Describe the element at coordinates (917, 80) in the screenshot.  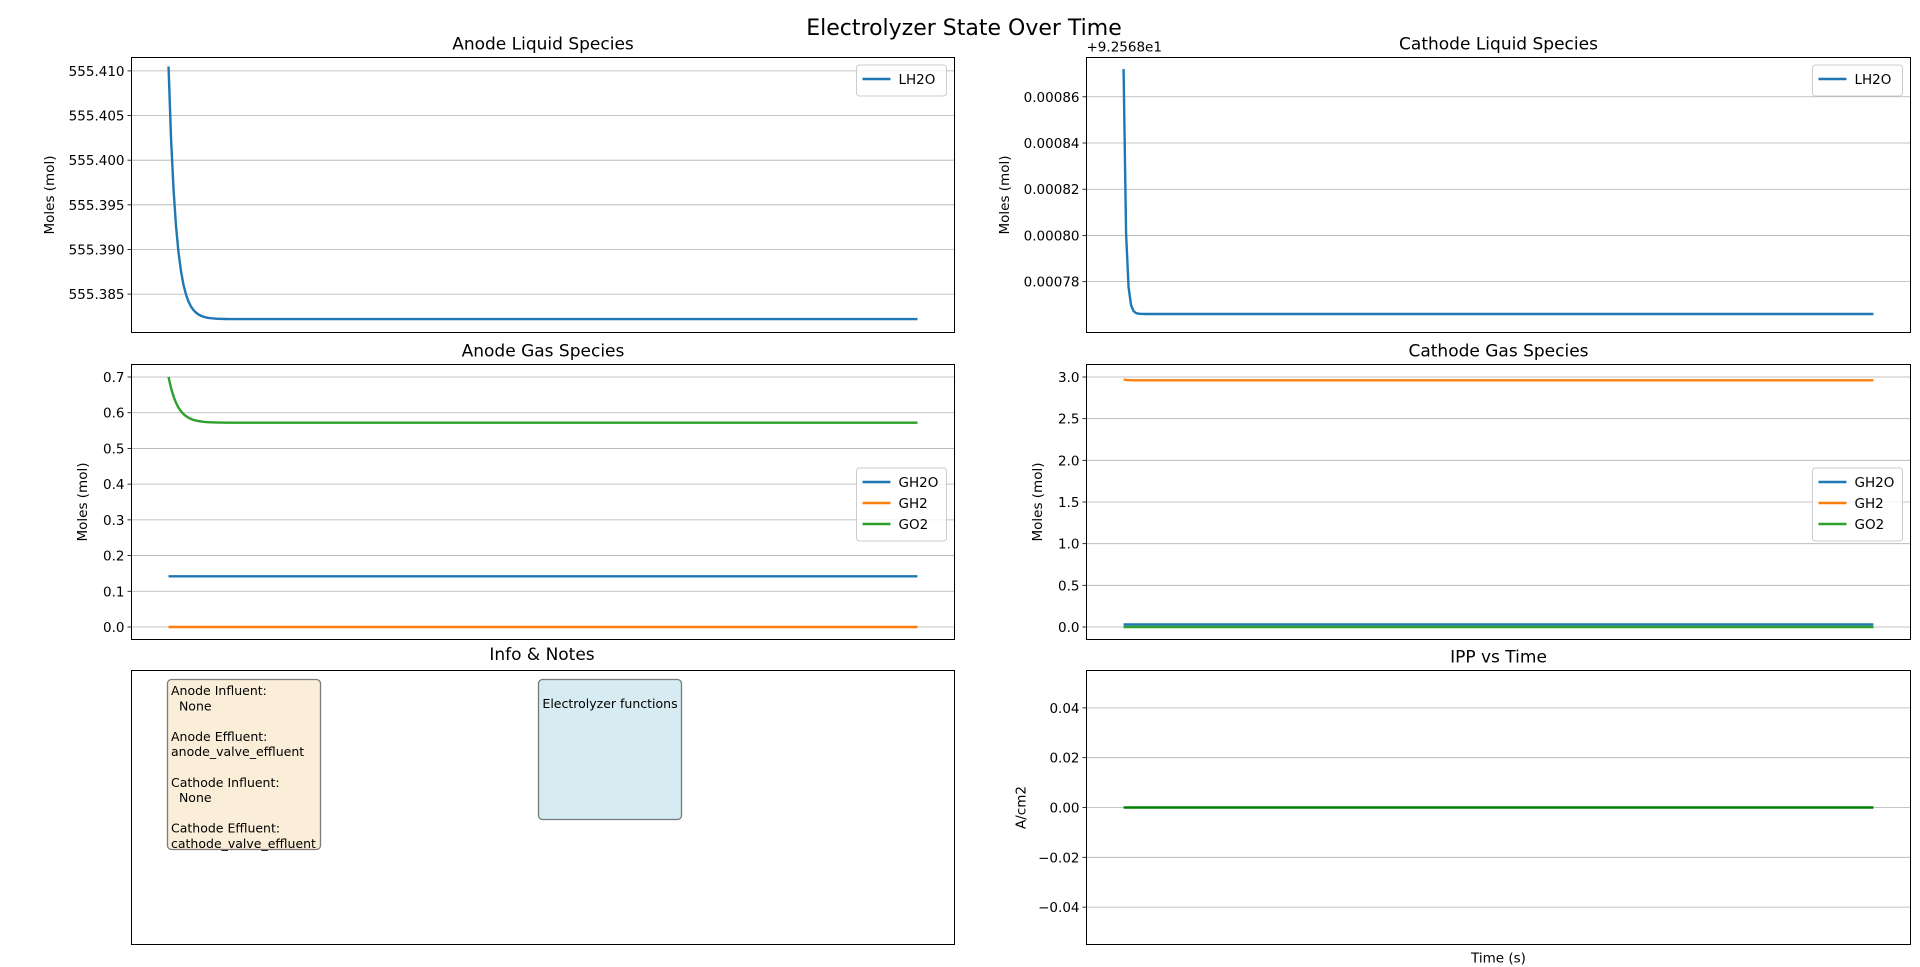
I see `anode_liquid-legend-label: LH2O` at that location.